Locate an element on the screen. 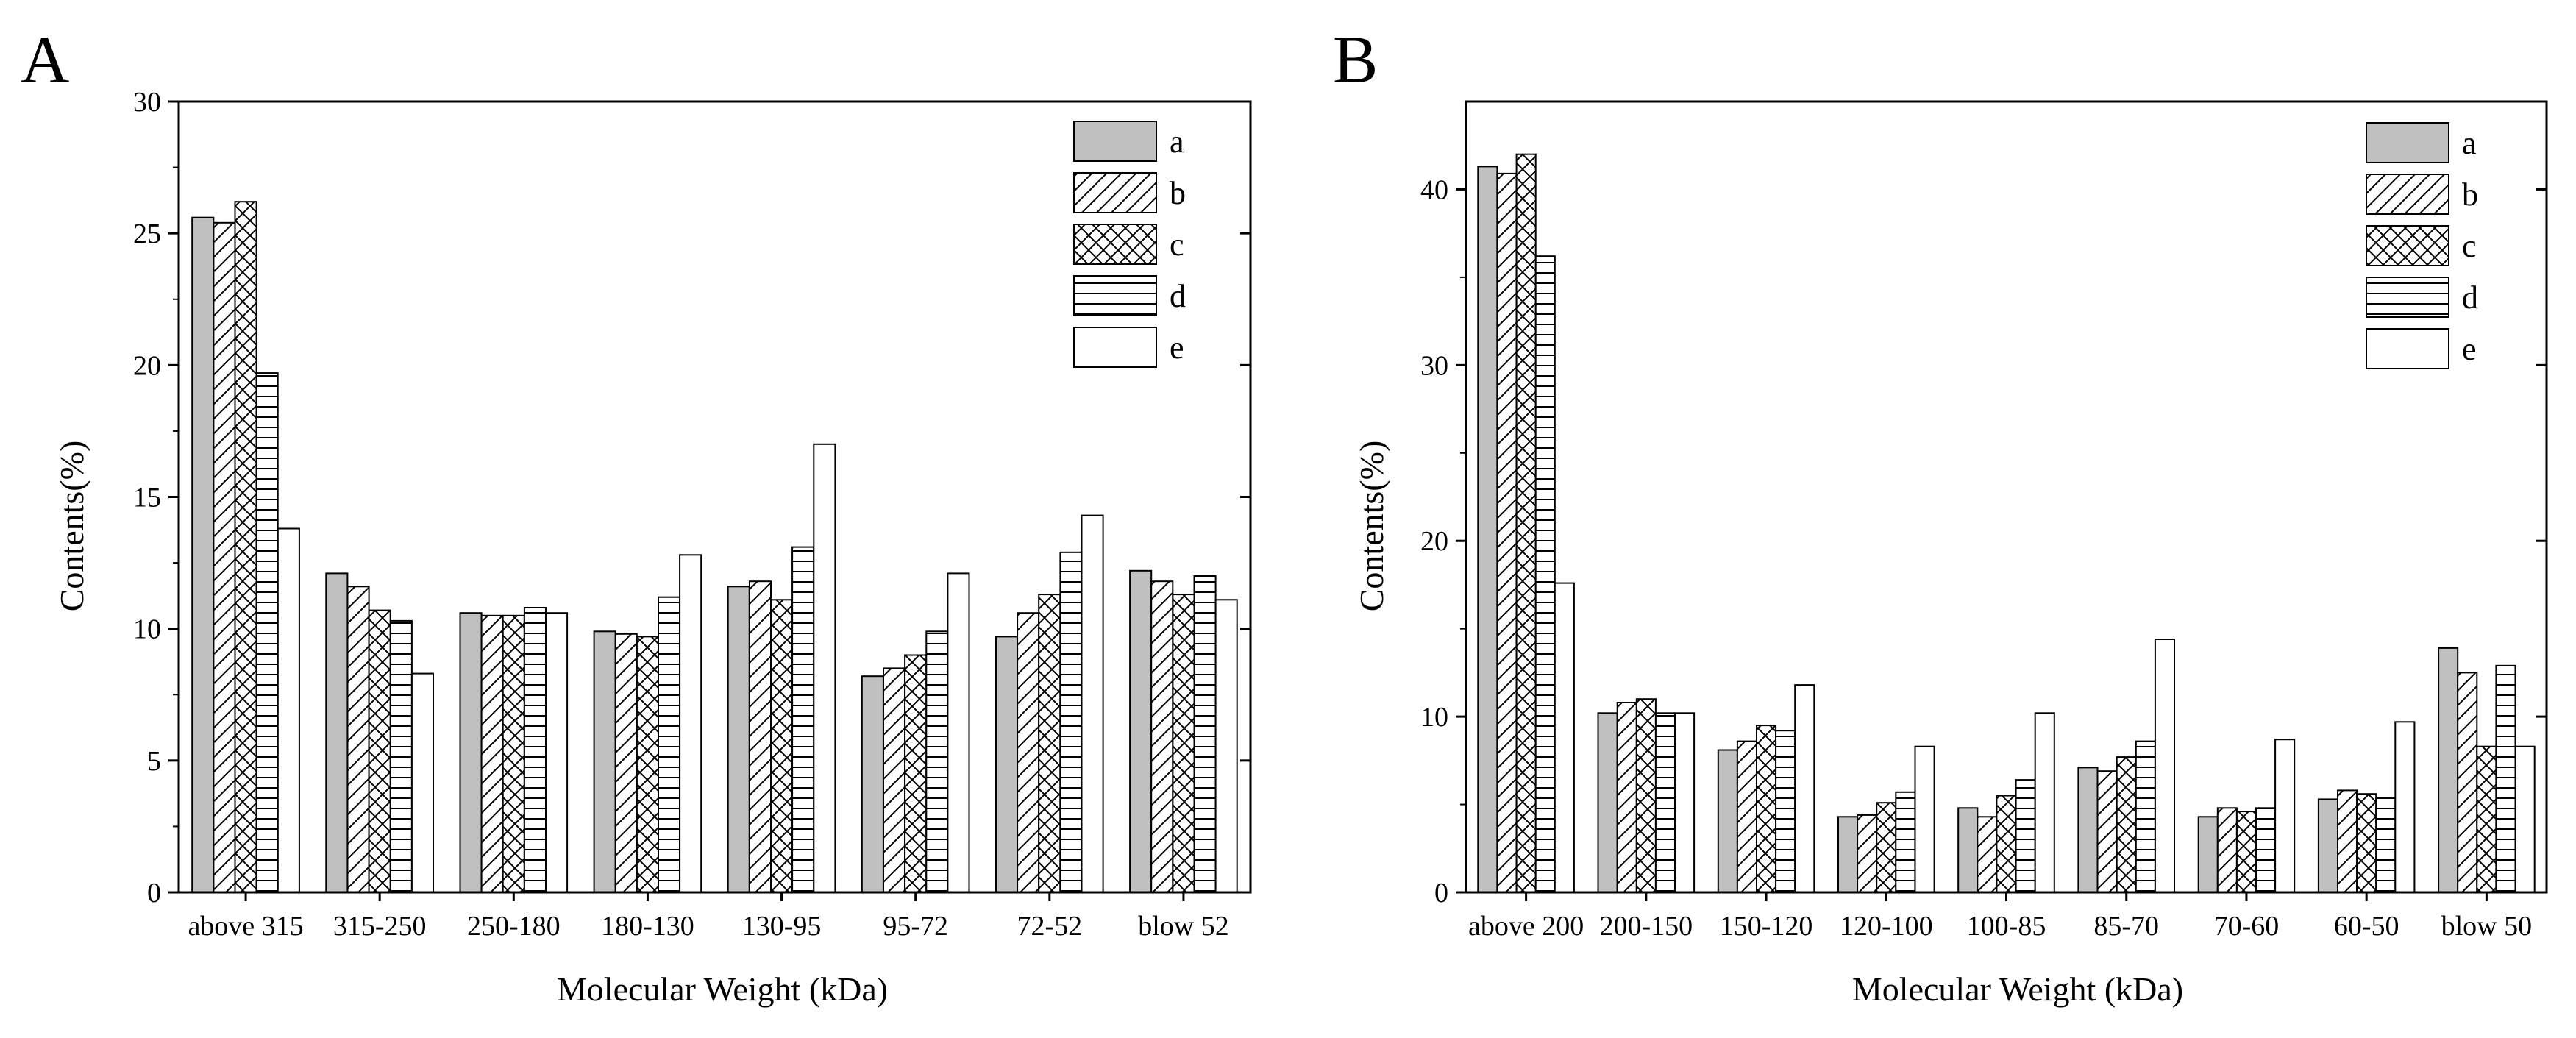 This screenshot has height=1038, width=2576. panel-b-x-tick-label: above 200 is located at coordinates (1526, 927).